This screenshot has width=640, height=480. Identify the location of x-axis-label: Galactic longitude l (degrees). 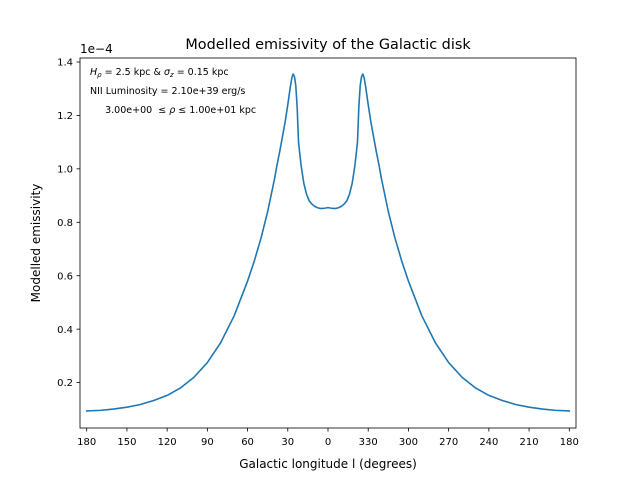
(328, 464).